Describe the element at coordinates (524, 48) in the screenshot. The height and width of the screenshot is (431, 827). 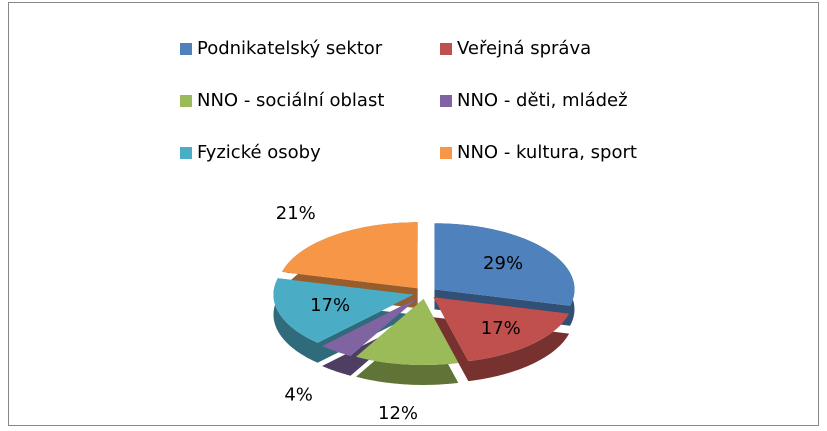
I see `legend-label: Veřejná správa` at that location.